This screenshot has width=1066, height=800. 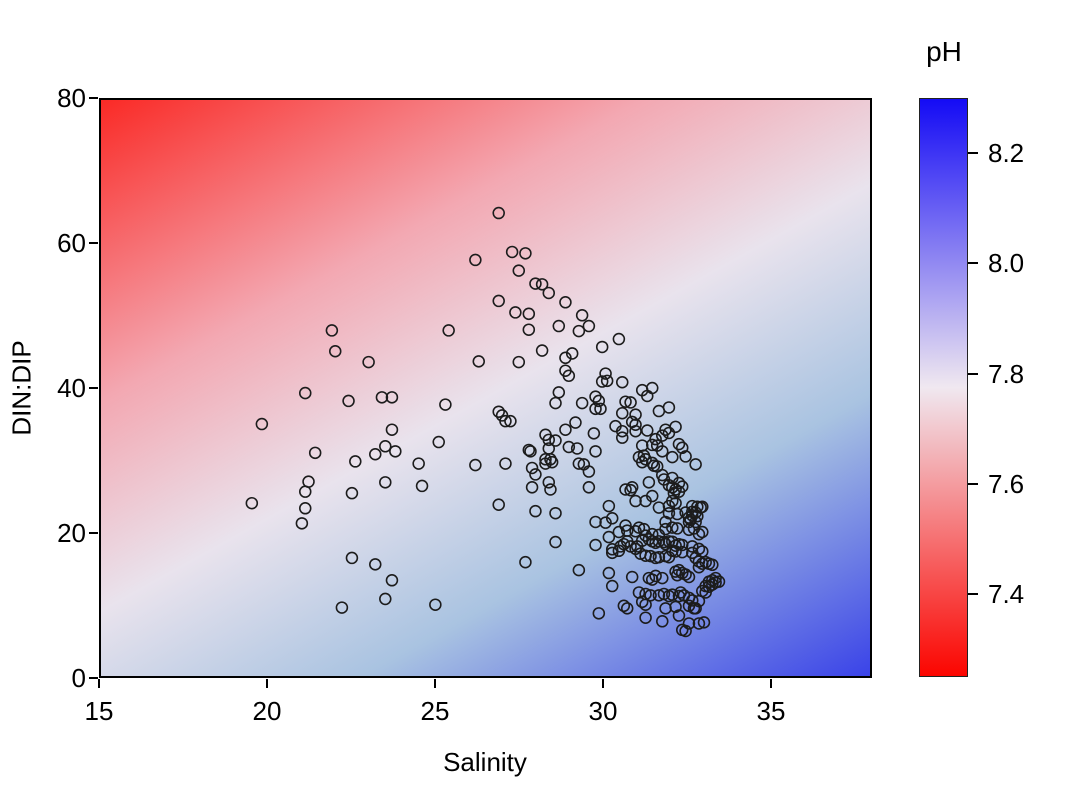 I want to click on y-tick-label: 80, so click(x=71, y=98).